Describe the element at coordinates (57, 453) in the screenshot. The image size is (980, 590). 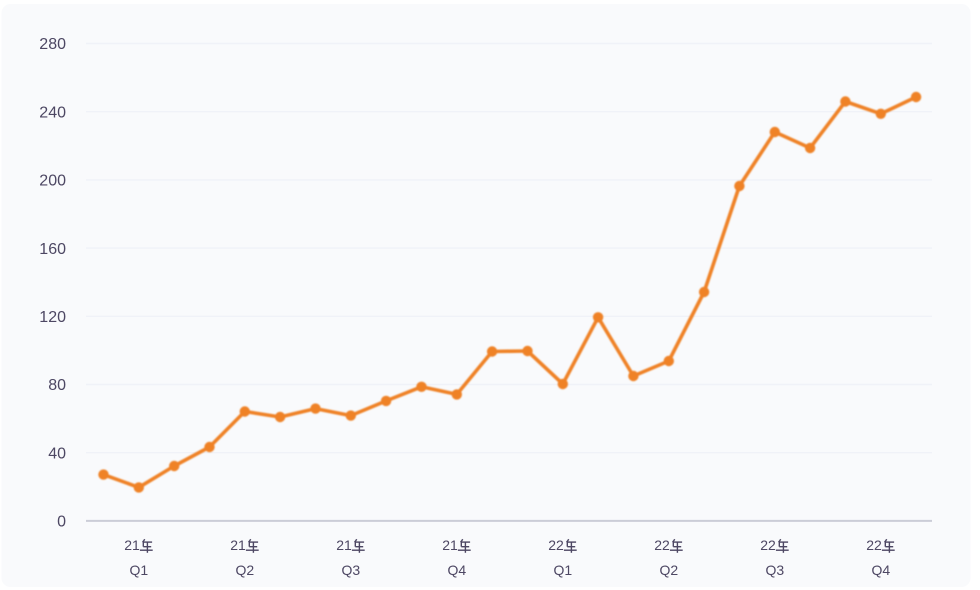
I see `svg-text: 40` at that location.